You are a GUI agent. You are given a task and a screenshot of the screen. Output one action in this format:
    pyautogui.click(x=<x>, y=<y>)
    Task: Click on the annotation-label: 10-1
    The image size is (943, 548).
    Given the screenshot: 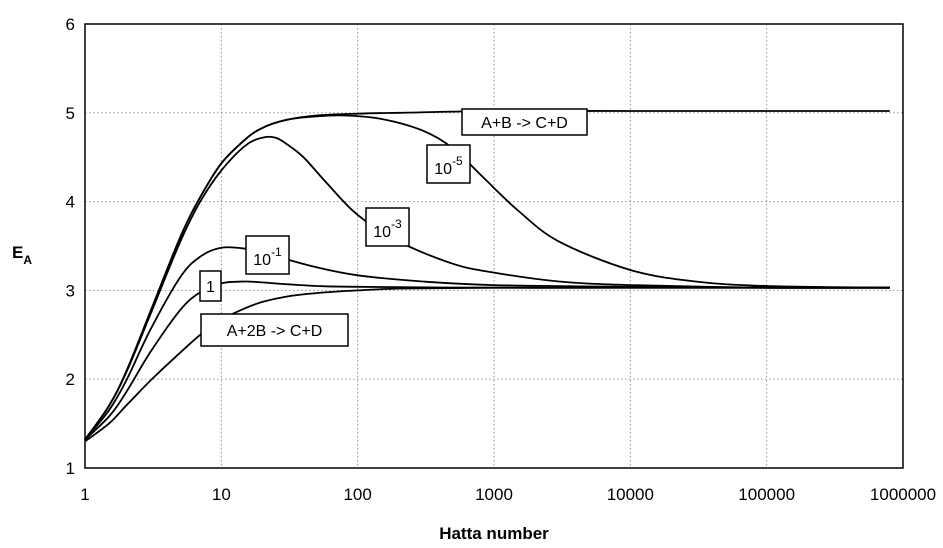 What is the action you would take?
    pyautogui.click(x=267, y=255)
    